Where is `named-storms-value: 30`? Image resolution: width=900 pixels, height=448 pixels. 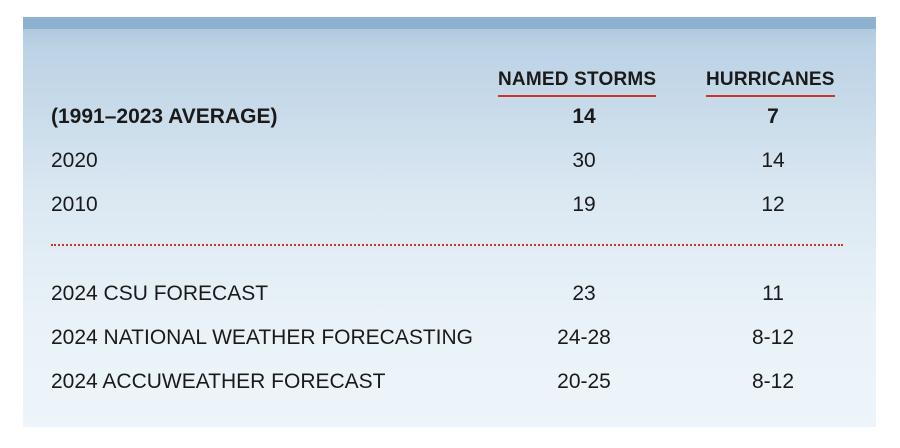 named-storms-value: 30 is located at coordinates (584, 160).